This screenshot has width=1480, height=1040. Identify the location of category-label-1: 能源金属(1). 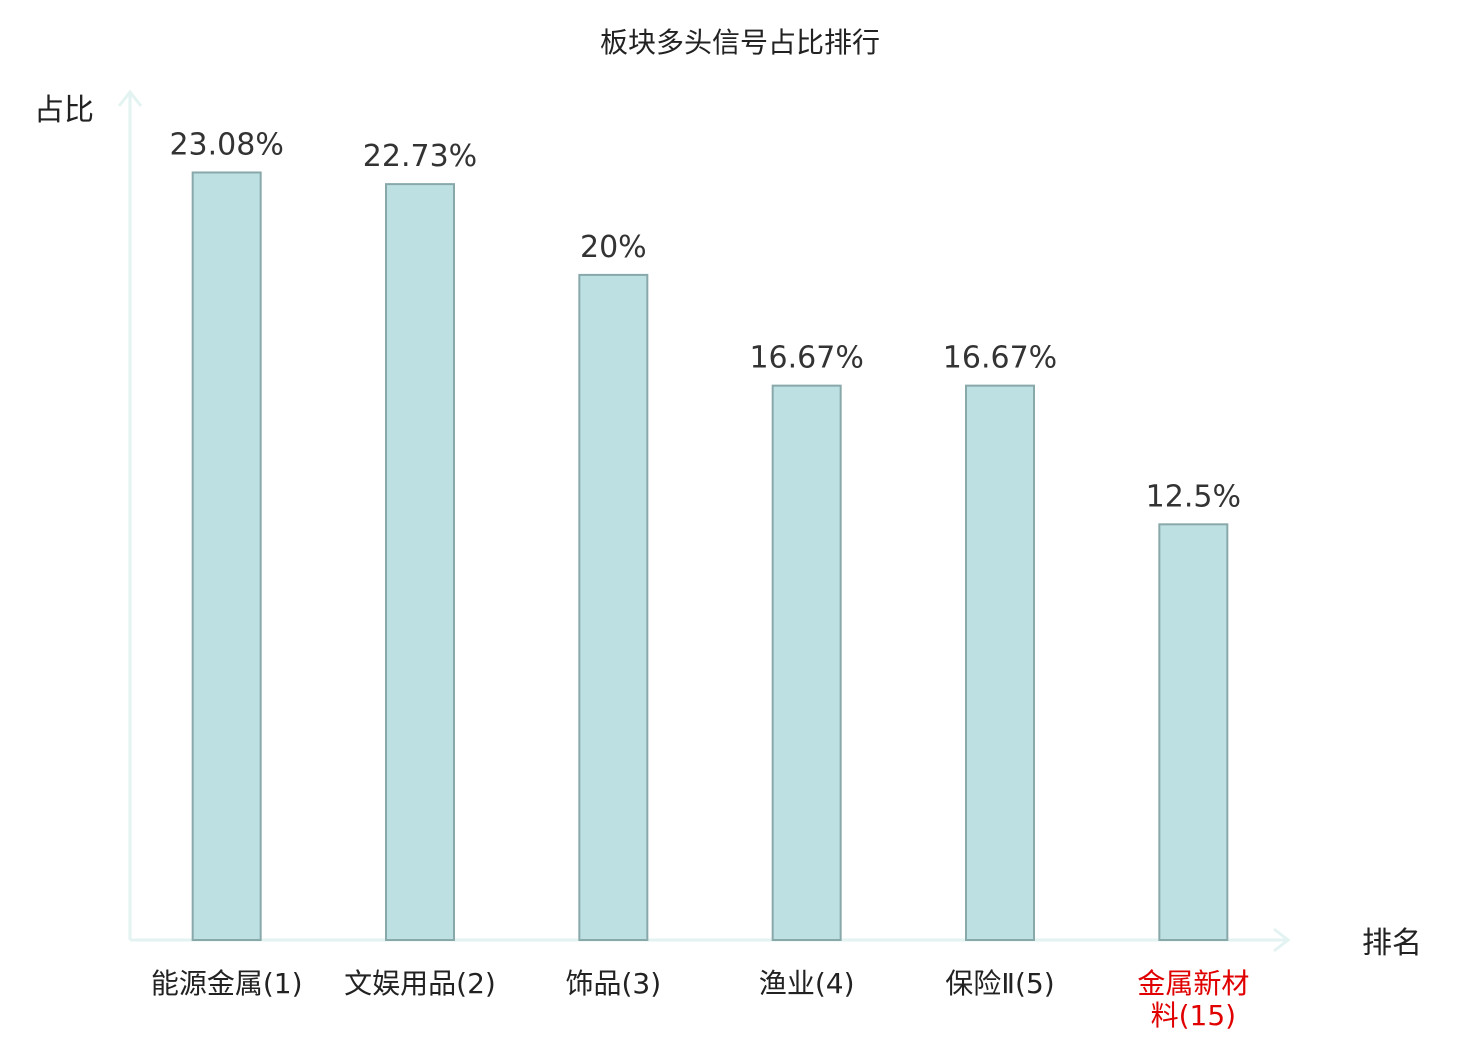
(227, 983).